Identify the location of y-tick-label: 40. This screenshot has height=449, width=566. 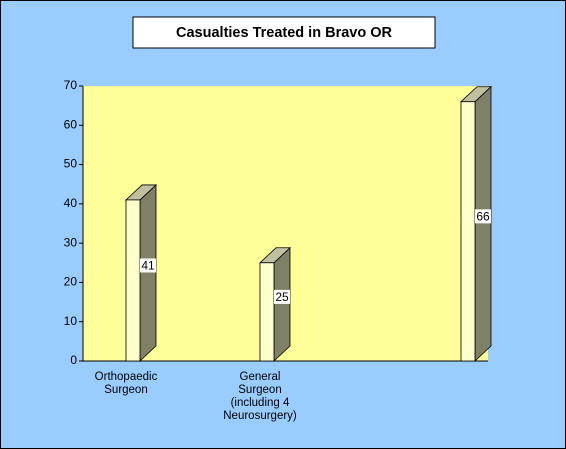
(71, 203).